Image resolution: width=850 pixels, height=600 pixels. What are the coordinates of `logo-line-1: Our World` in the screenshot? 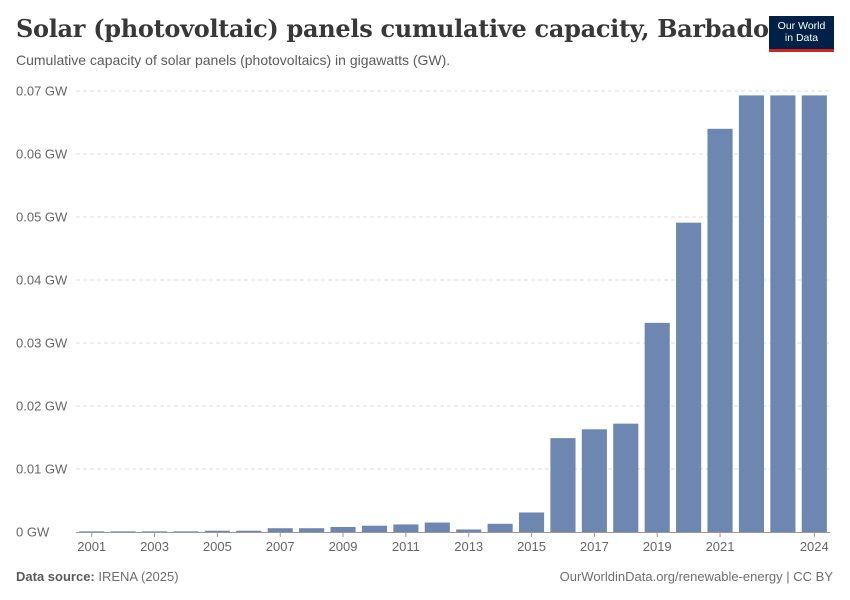 It's located at (801, 26).